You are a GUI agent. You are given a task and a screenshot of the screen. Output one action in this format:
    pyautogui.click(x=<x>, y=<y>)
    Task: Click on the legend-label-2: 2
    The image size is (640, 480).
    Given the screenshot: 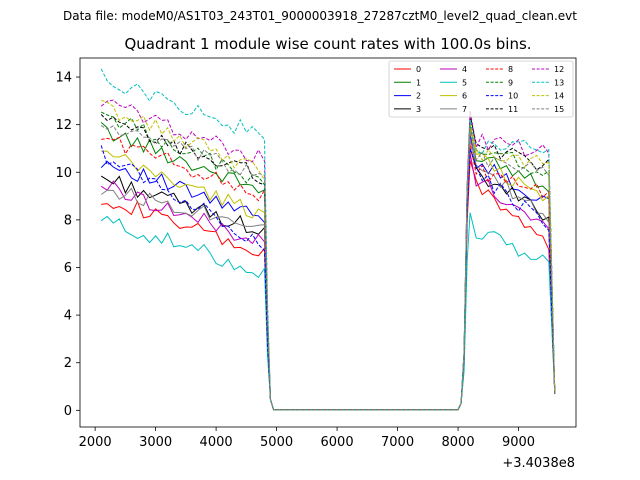 What is the action you would take?
    pyautogui.click(x=418, y=96)
    